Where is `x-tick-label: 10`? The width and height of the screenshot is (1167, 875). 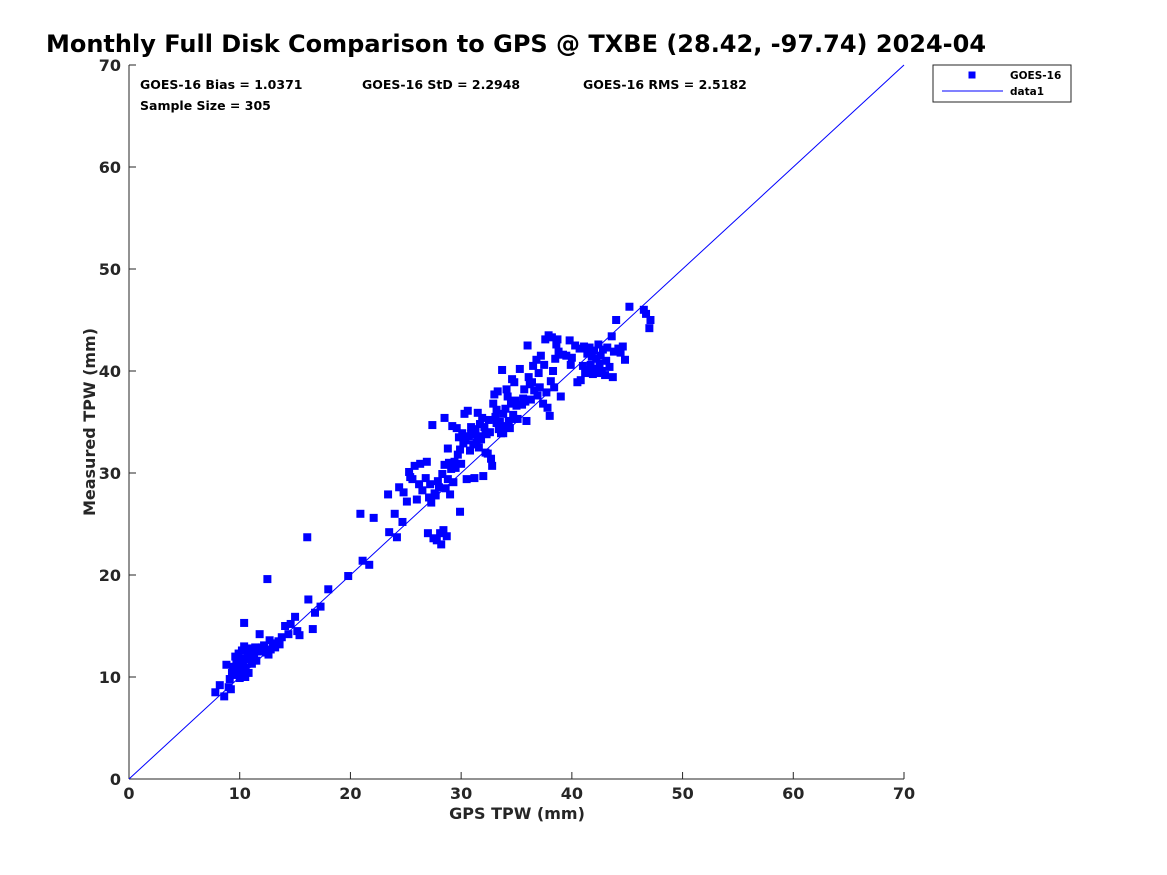
x-tick-label: 10 is located at coordinates (240, 793).